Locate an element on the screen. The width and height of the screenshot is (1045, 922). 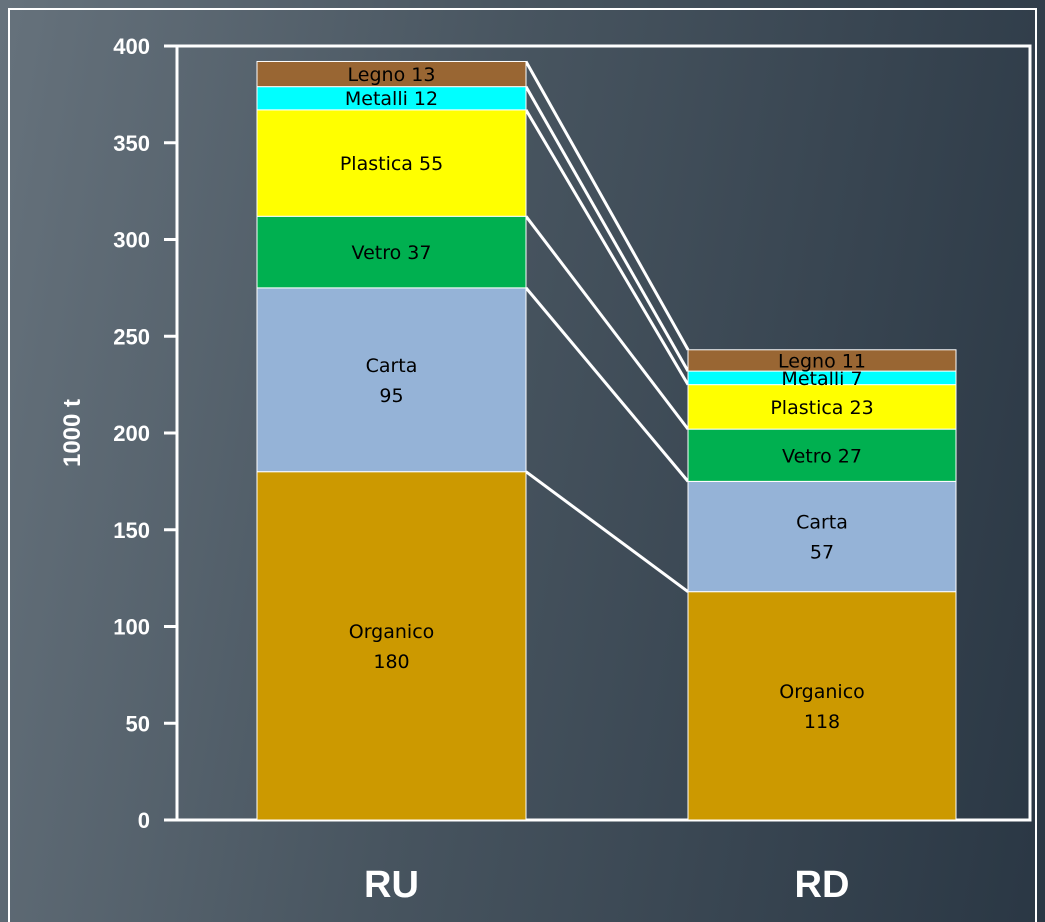
y-tick-label: 350 is located at coordinates (131, 143).